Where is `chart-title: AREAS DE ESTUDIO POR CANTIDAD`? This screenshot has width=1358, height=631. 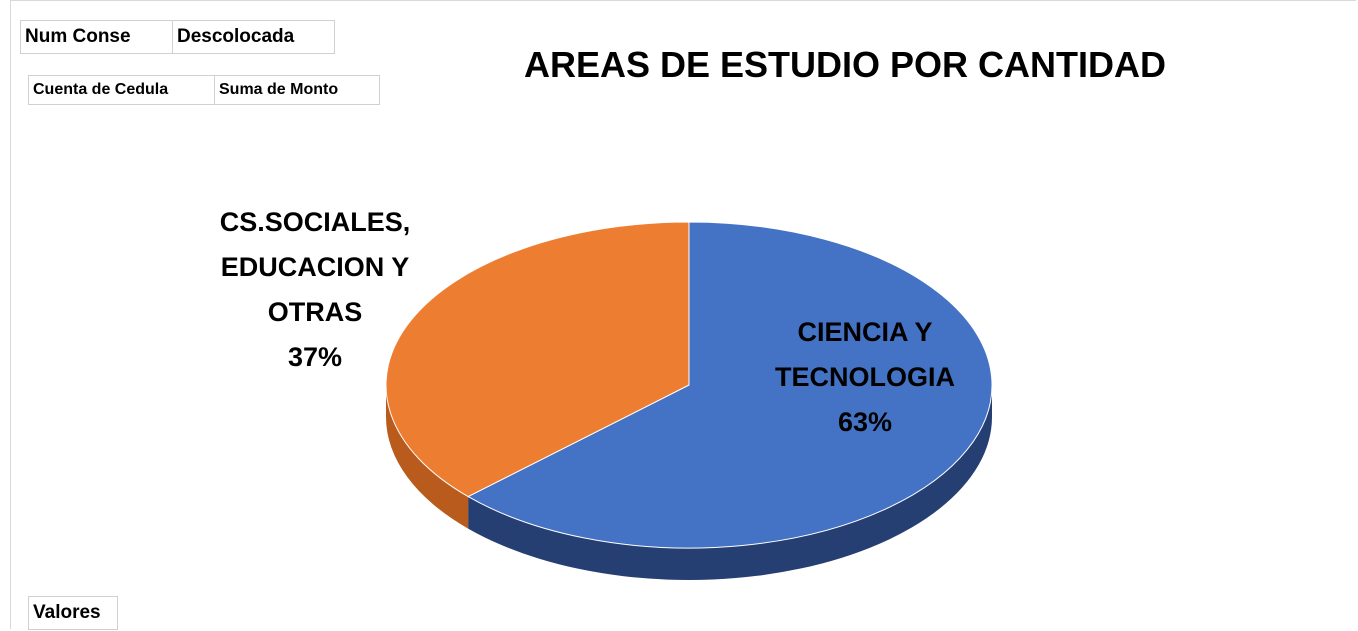
chart-title: AREAS DE ESTUDIO POR CANTIDAD is located at coordinates (845, 64).